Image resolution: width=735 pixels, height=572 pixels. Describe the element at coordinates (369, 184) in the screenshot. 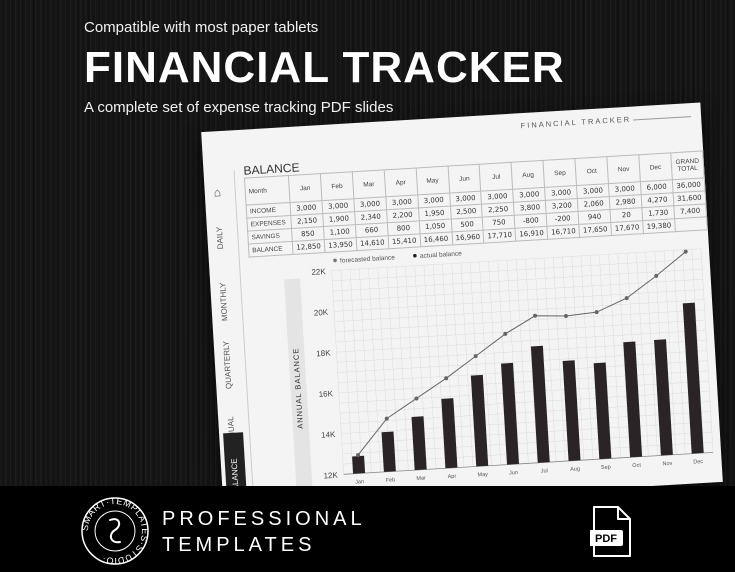

I see `column-header: Mar` at that location.